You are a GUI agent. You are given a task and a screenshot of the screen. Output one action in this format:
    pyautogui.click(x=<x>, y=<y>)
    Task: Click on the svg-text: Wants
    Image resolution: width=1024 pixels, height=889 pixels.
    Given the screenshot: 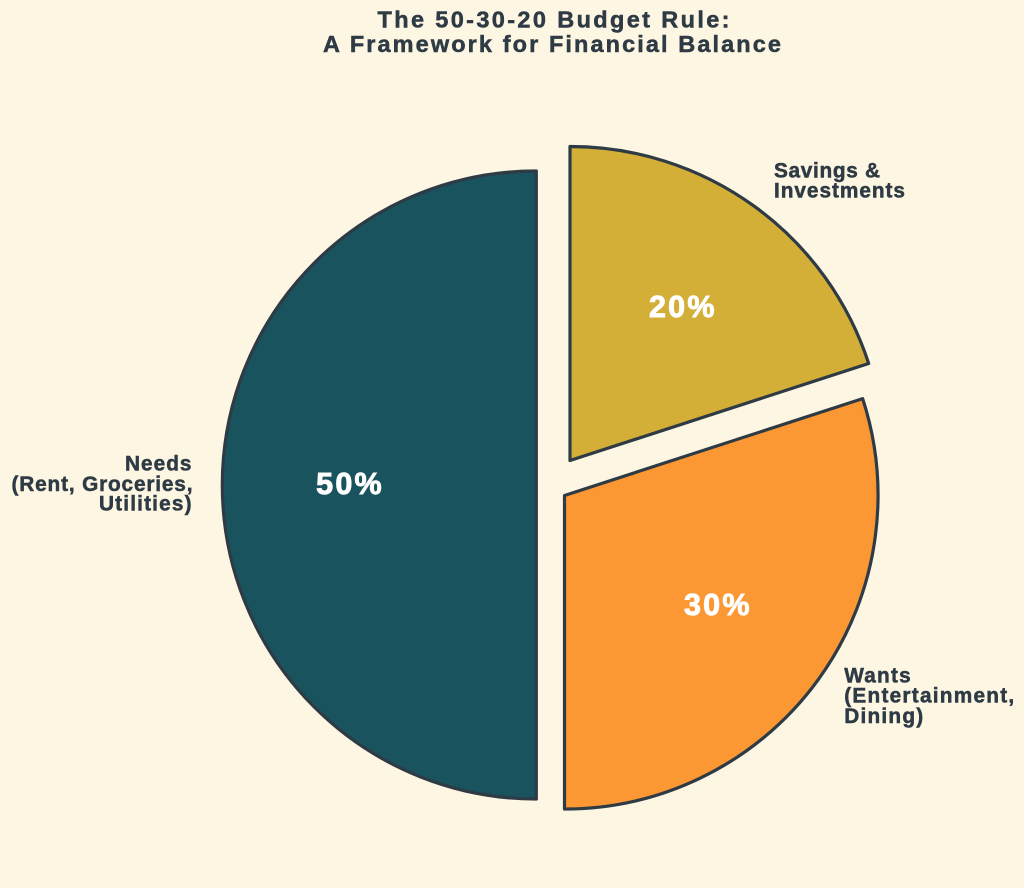 What is the action you would take?
    pyautogui.click(x=877, y=676)
    